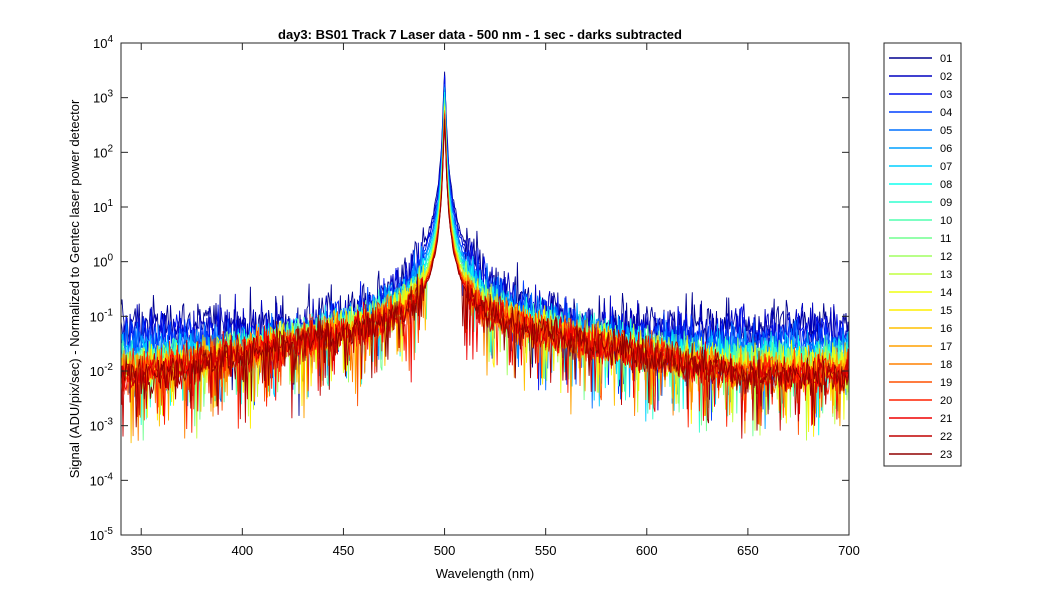 Image resolution: width=1050 pixels, height=600 pixels. Describe the element at coordinates (102, 370) in the screenshot. I see `y-tick-label: 10⁻²` at that location.